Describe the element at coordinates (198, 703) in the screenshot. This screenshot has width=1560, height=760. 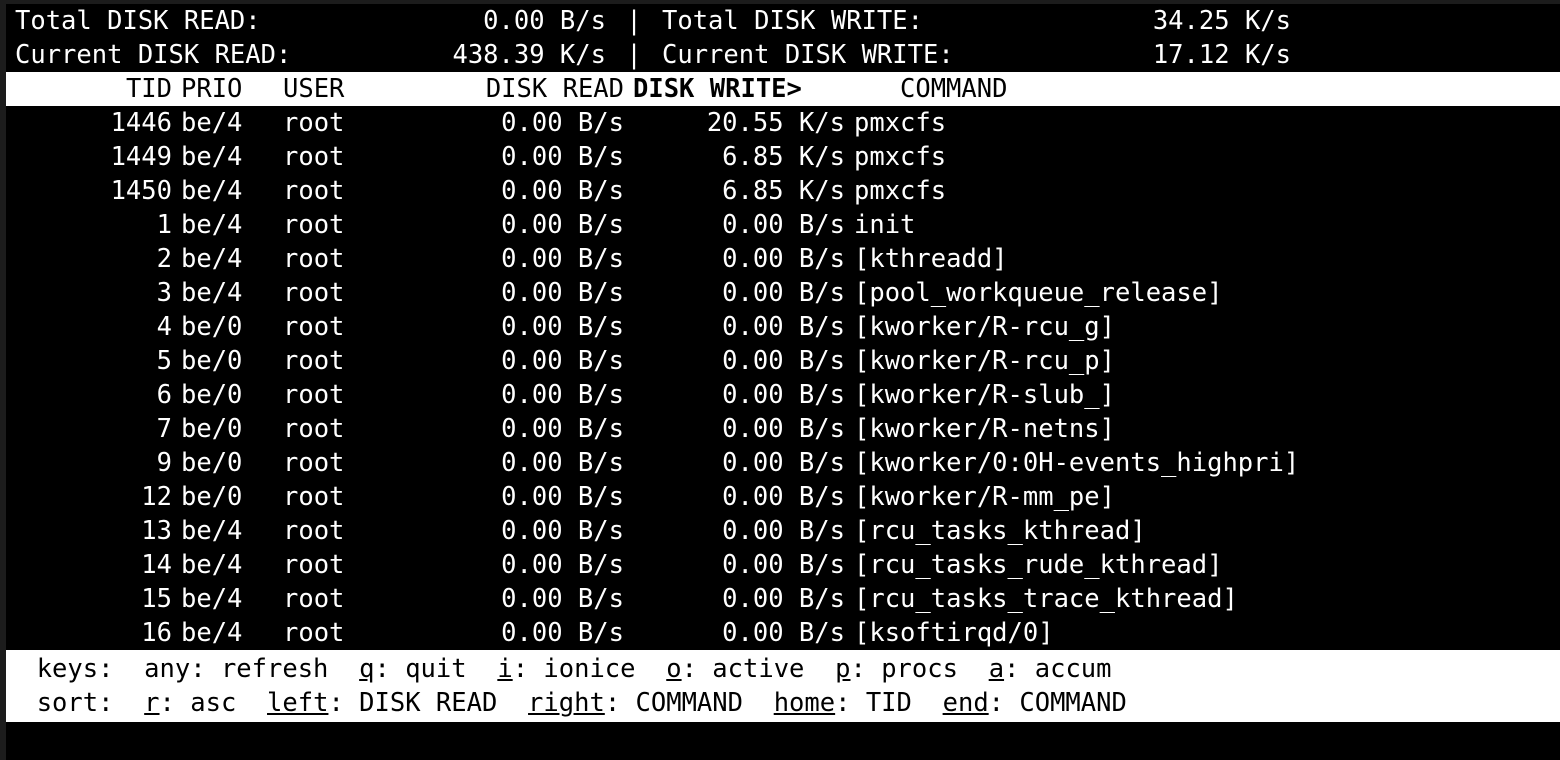
I see `help-sort-value-r: : asc` at that location.